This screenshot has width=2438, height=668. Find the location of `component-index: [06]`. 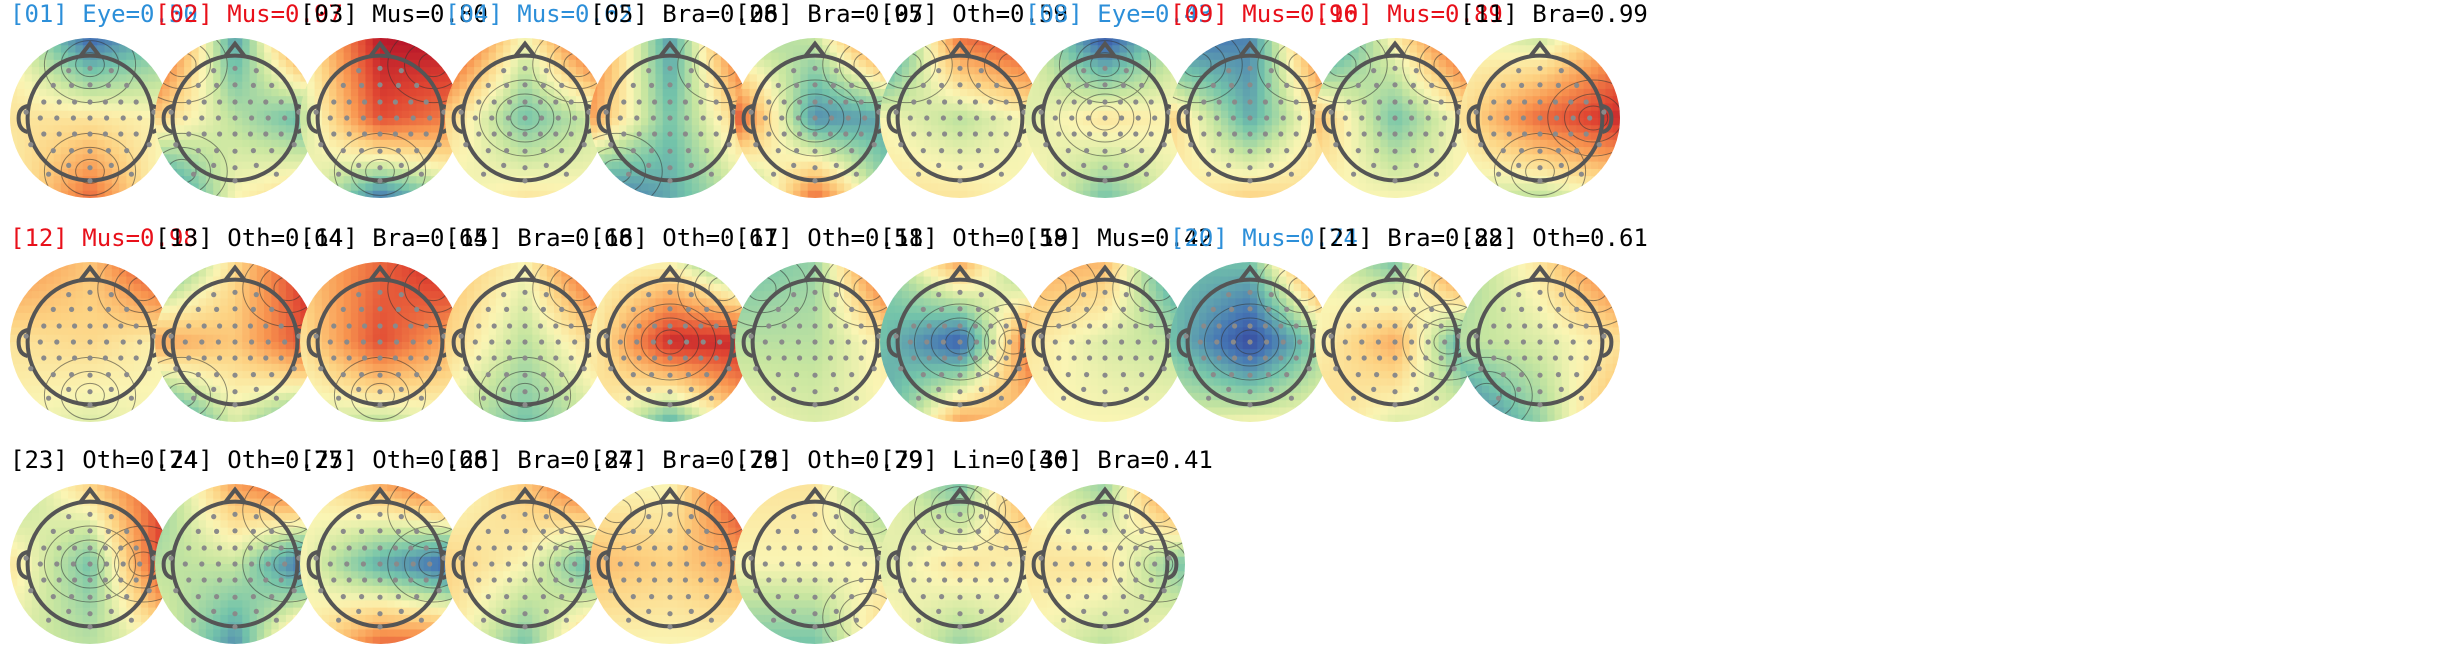

component-index: [06] is located at coordinates (764, 14).